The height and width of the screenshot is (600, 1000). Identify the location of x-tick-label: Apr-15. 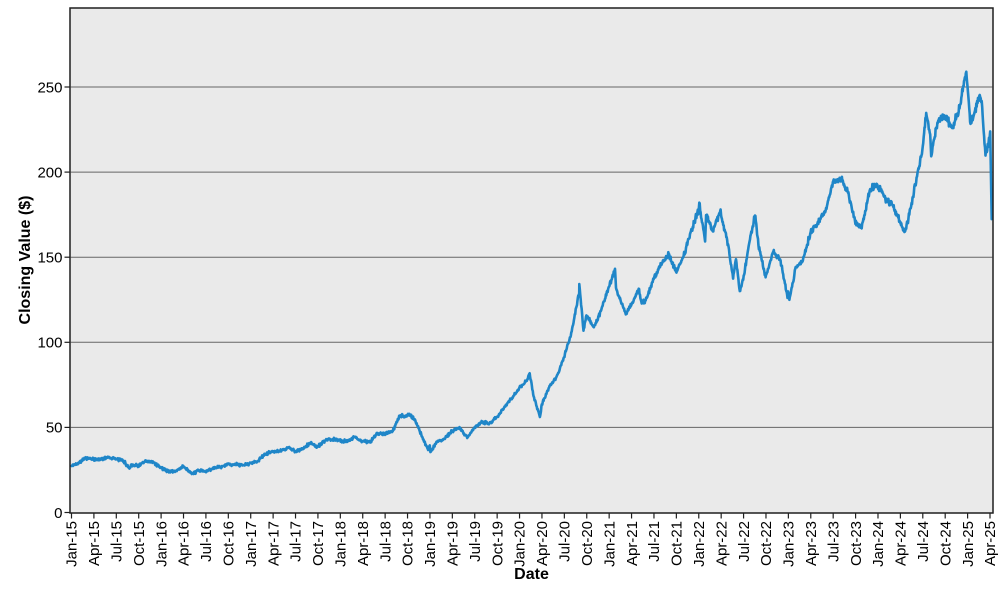
(94, 543).